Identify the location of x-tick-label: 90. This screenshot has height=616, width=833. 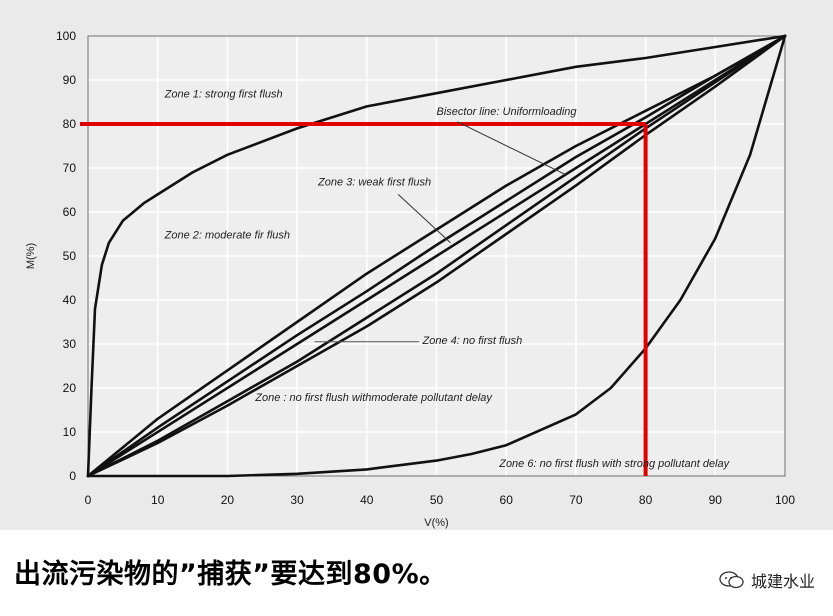
(716, 500).